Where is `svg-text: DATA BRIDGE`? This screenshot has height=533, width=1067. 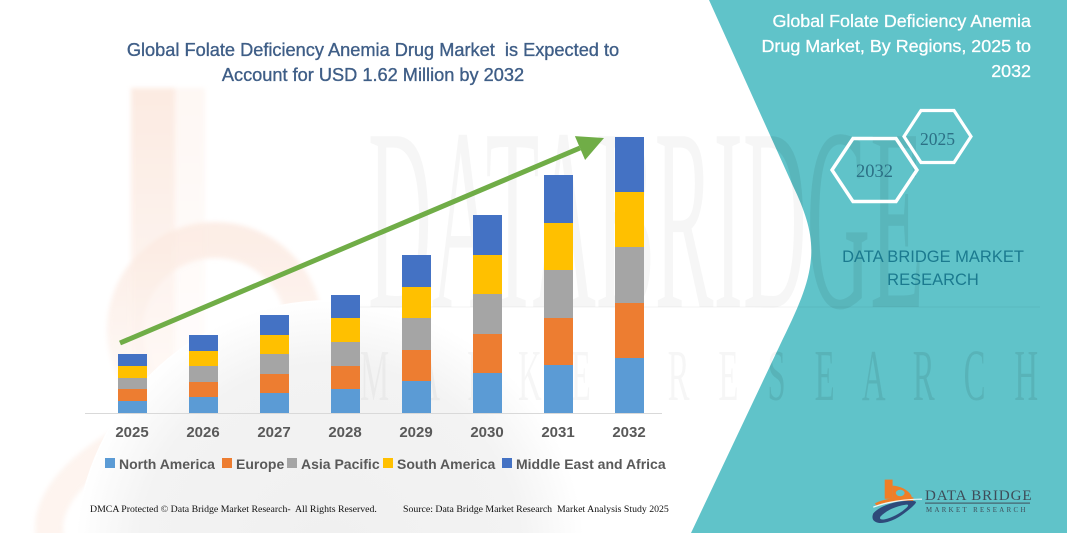 svg-text: DATA BRIDGE is located at coordinates (978, 496).